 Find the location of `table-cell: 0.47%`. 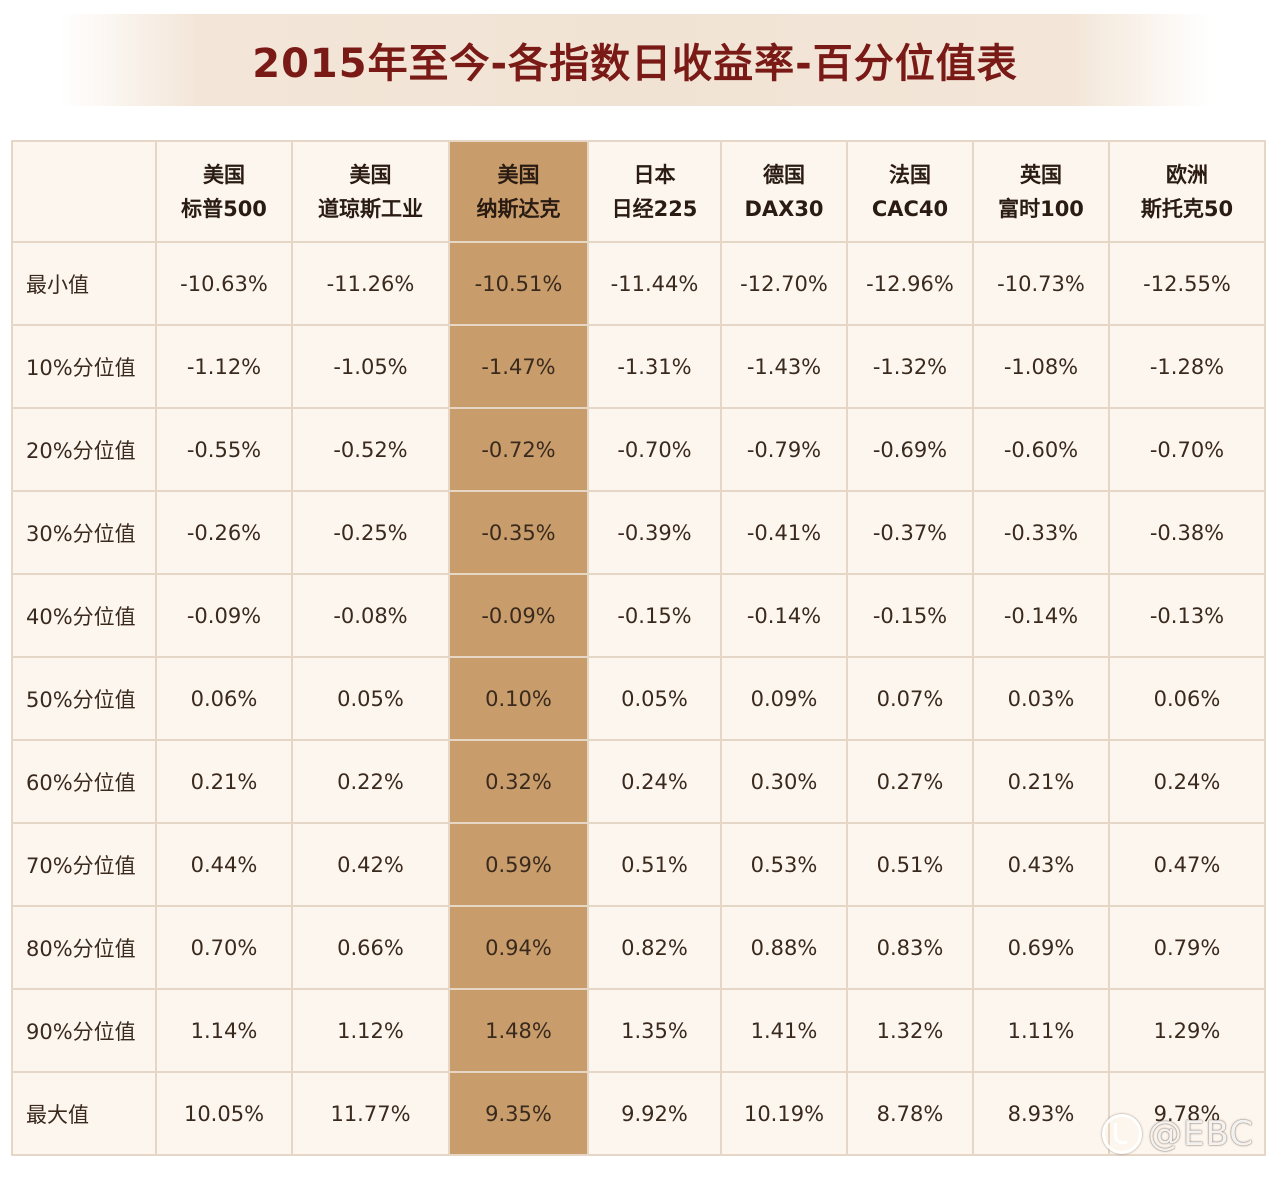

table-cell: 0.47% is located at coordinates (1187, 864).